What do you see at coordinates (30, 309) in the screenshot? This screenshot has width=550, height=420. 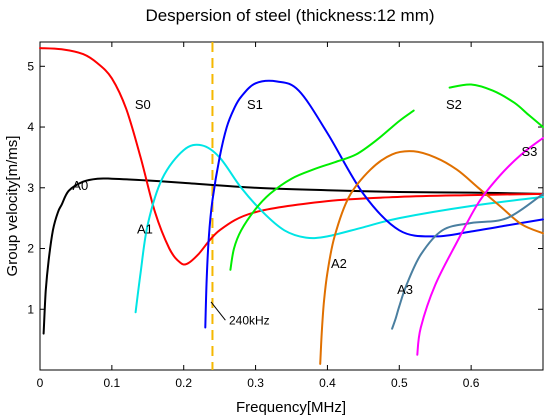 I see `y-tick-label: 1` at bounding box center [30, 309].